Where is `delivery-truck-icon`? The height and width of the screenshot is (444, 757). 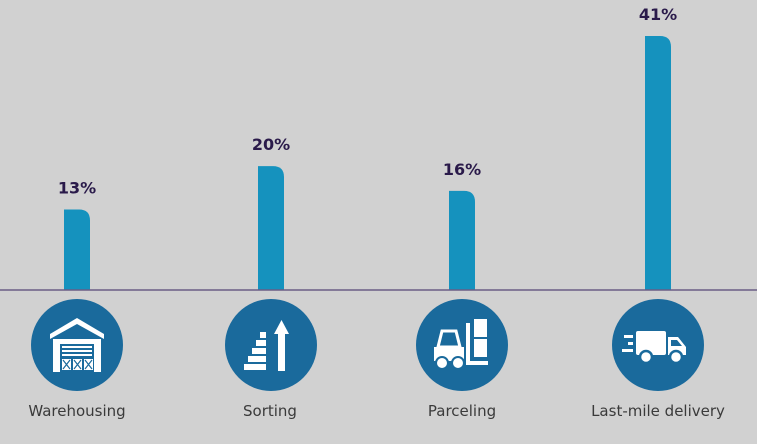
delivery-truck-icon is located at coordinates (658, 345).